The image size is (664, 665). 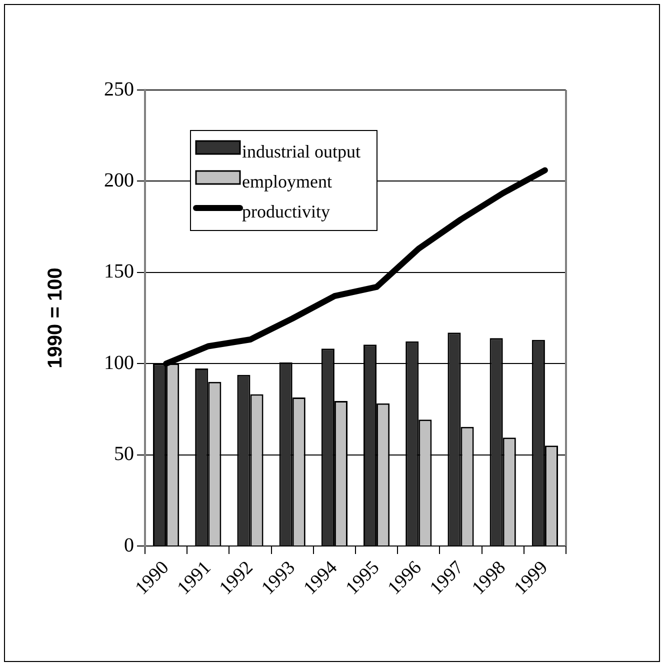 I want to click on legend-label: productivity, so click(x=286, y=212).